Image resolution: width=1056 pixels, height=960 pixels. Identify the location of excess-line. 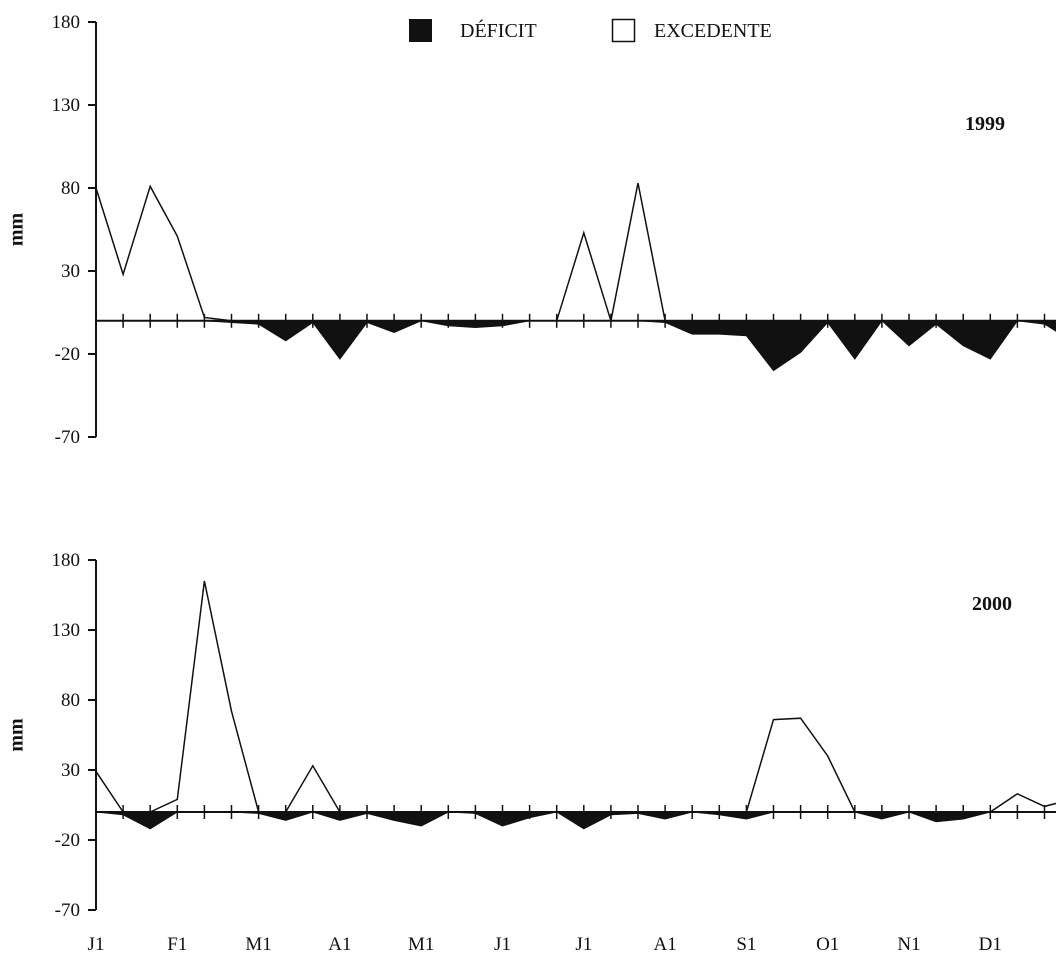
(575, 252).